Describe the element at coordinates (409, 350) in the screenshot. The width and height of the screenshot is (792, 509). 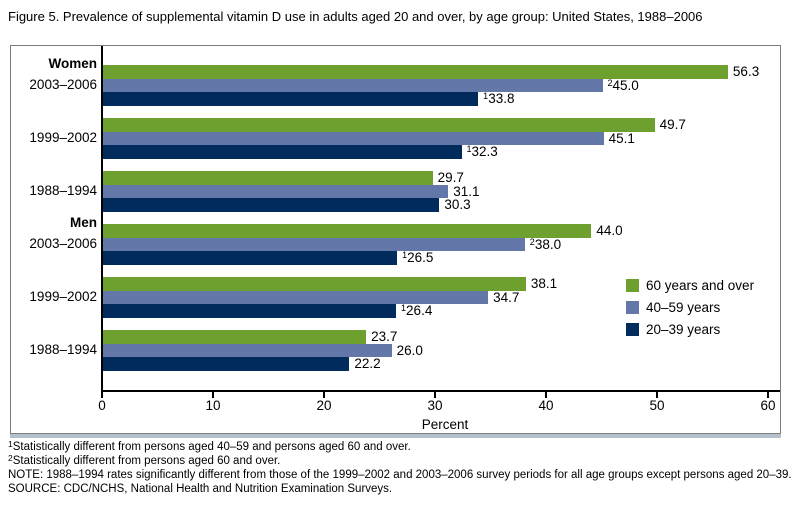
I see `bar-value-label: 26.0` at that location.